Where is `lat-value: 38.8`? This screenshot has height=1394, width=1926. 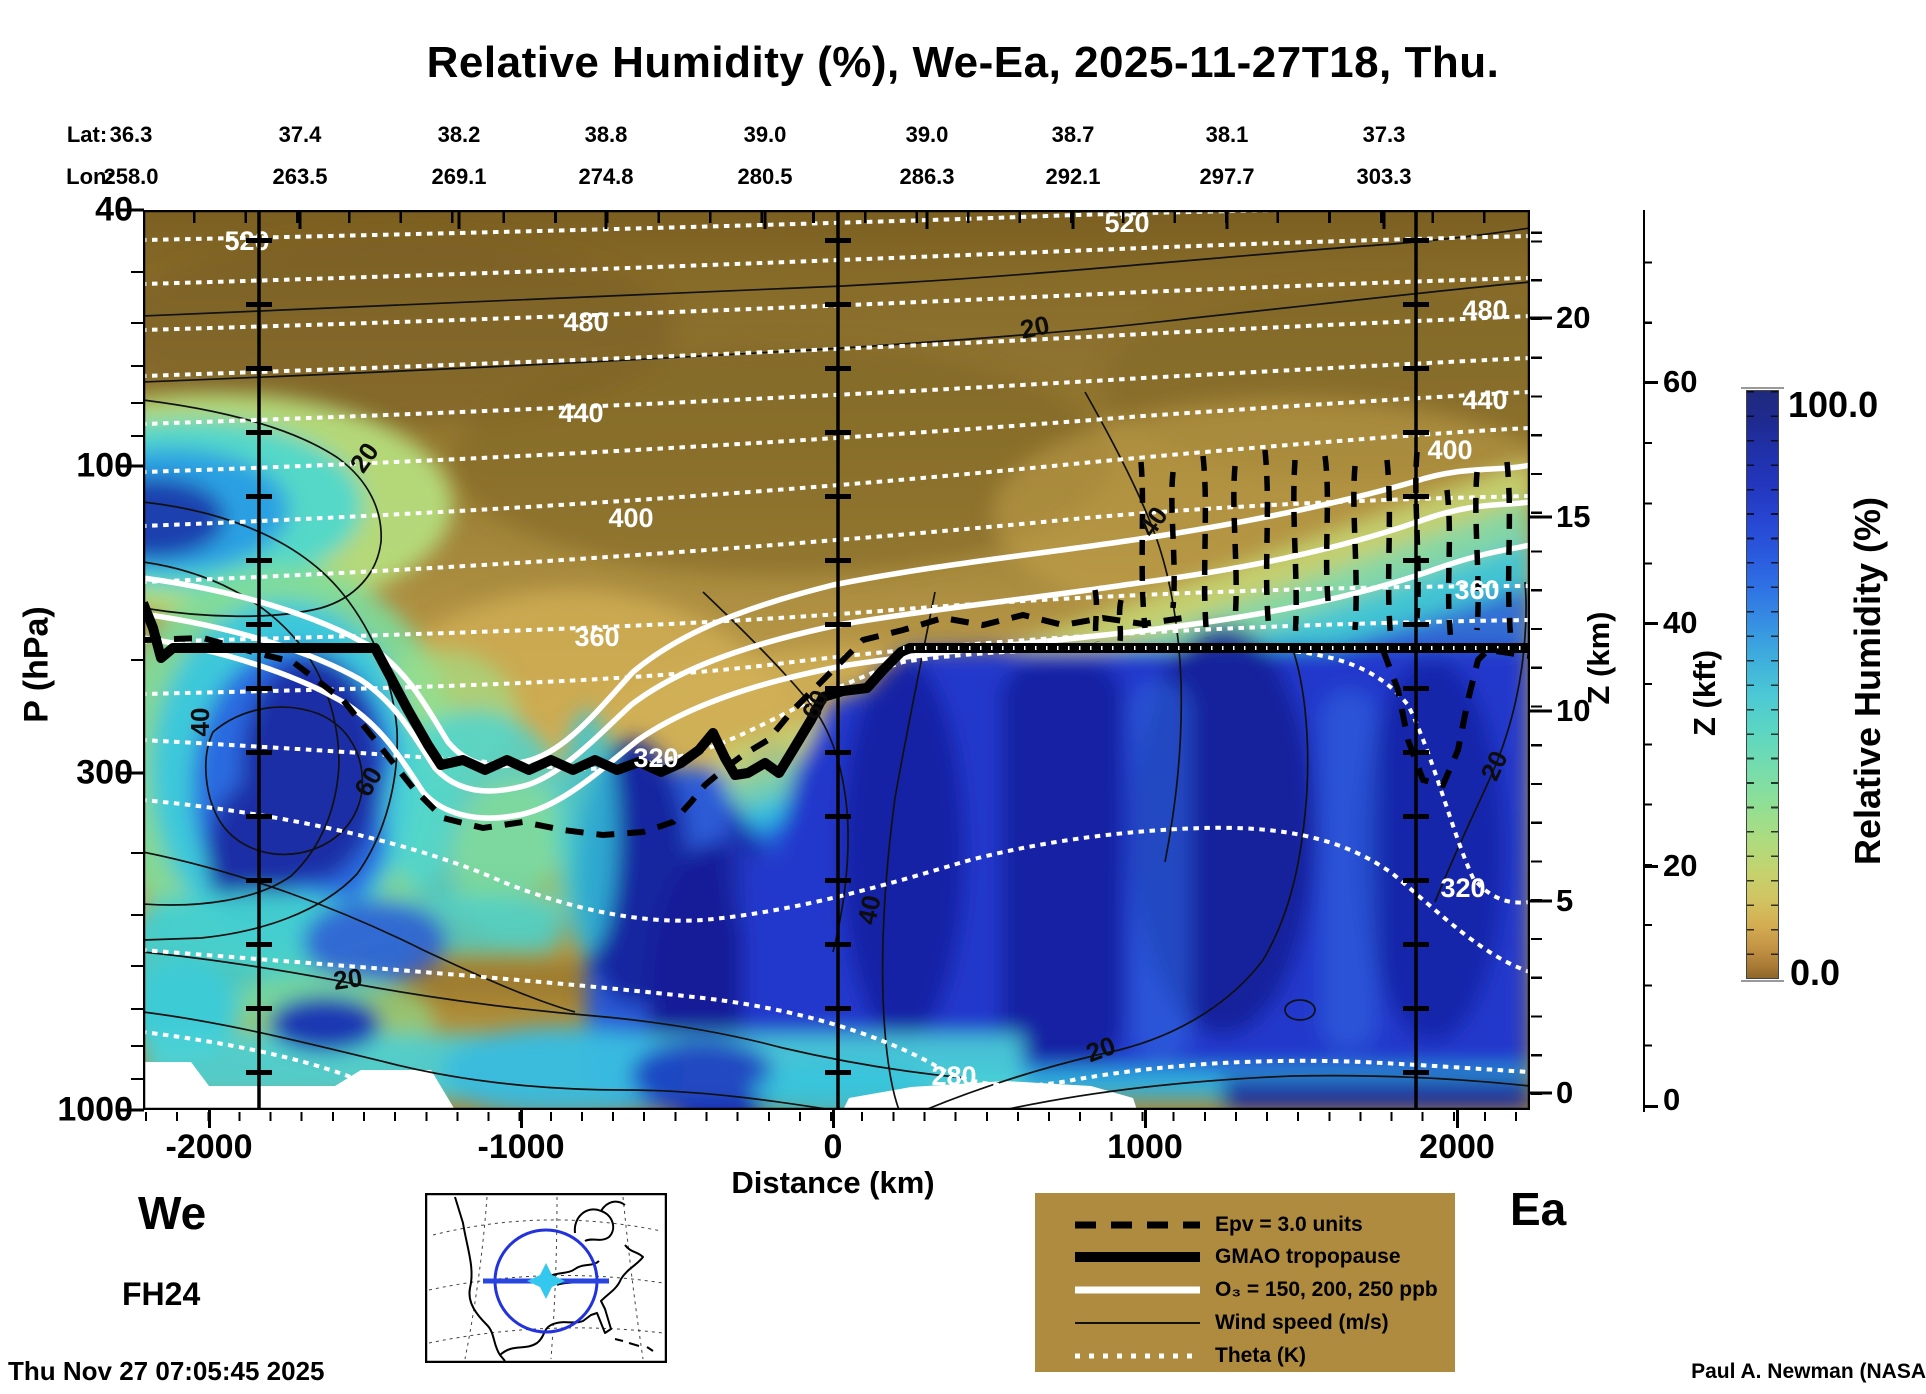 lat-value: 38.8 is located at coordinates (606, 134).